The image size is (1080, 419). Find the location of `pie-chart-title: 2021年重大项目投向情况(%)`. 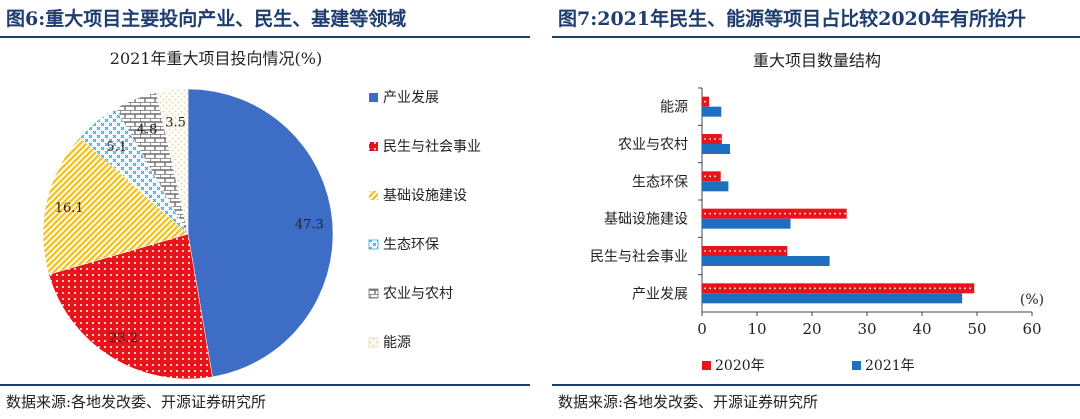

pie-chart-title: 2021年重大项目投向情况(%) is located at coordinates (216, 58).